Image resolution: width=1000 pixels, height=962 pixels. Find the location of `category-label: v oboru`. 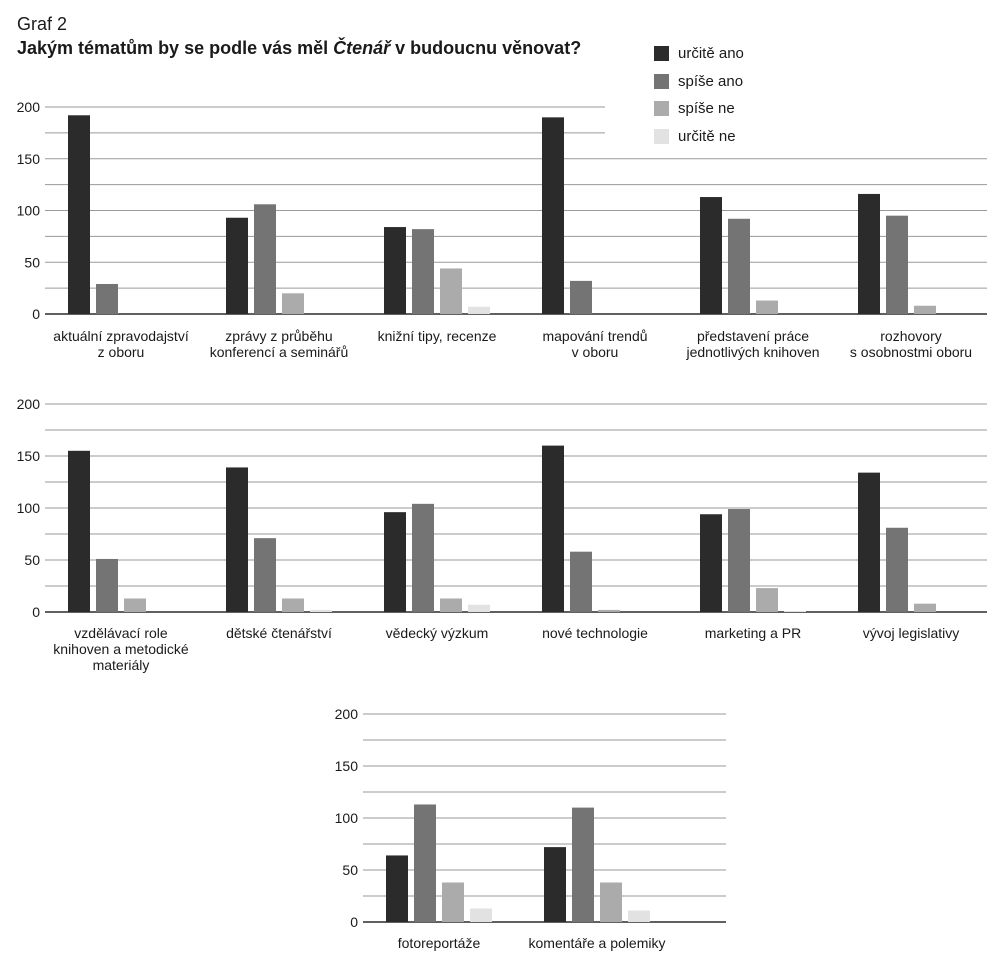

category-label: v oboru is located at coordinates (595, 352).